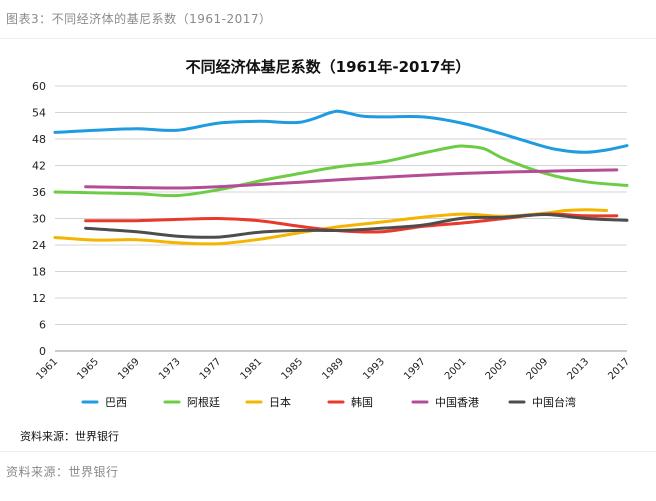 This screenshot has width=656, height=501. What do you see at coordinates (39, 139) in the screenshot?
I see `y-tick-label: 48` at bounding box center [39, 139].